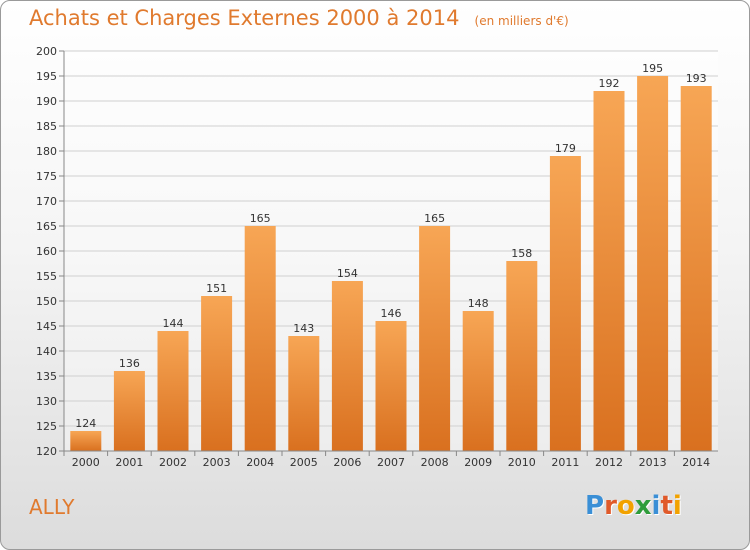 This screenshot has width=750, height=550. What do you see at coordinates (522, 462) in the screenshot?
I see `x-tick-label-2010: 2010` at bounding box center [522, 462].